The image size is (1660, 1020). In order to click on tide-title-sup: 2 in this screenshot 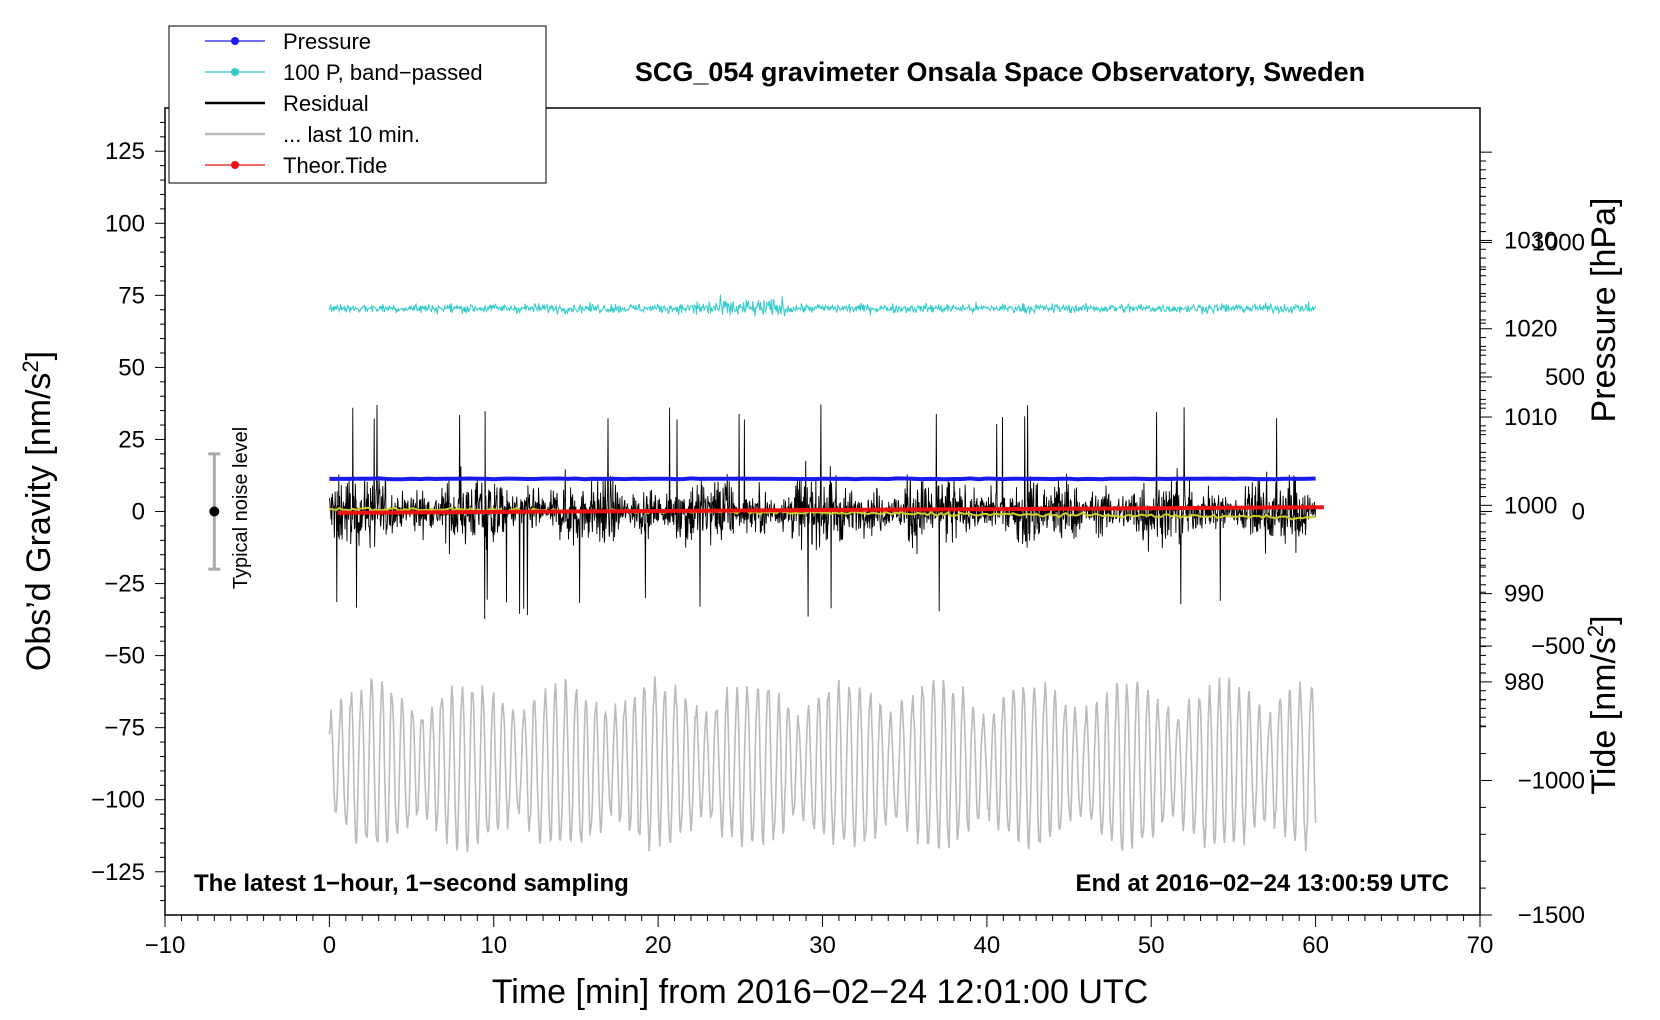, I will do `click(1595, 631)`.